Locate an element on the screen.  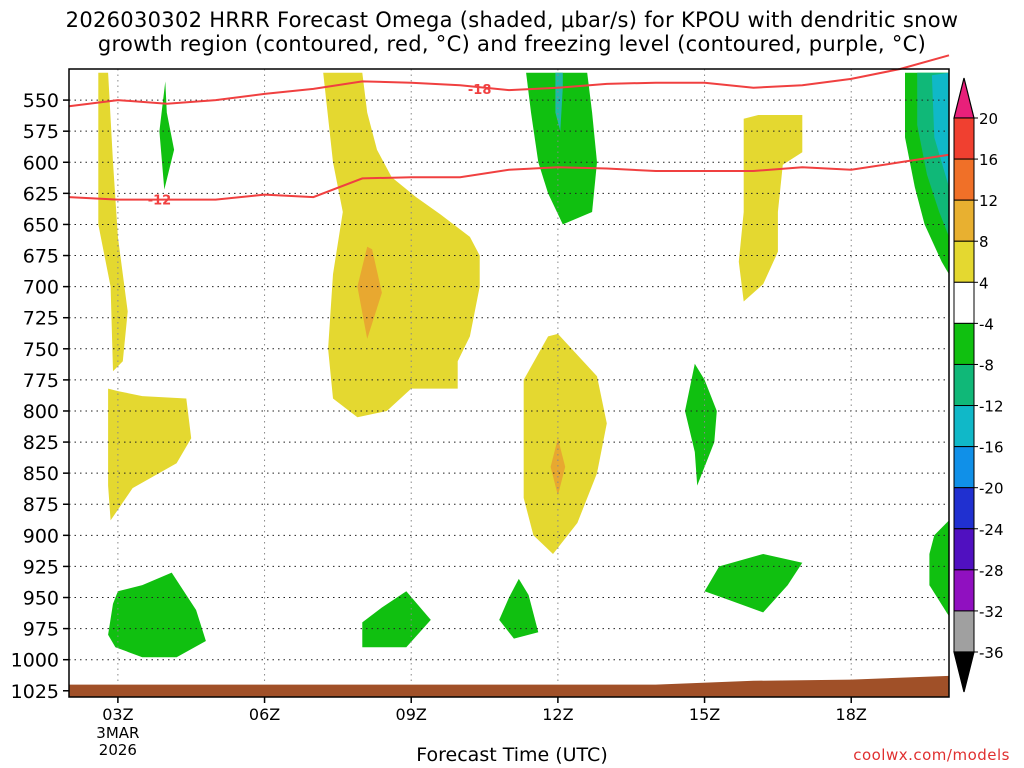
y-tick-label-750: 750 is located at coordinates (41, 350).